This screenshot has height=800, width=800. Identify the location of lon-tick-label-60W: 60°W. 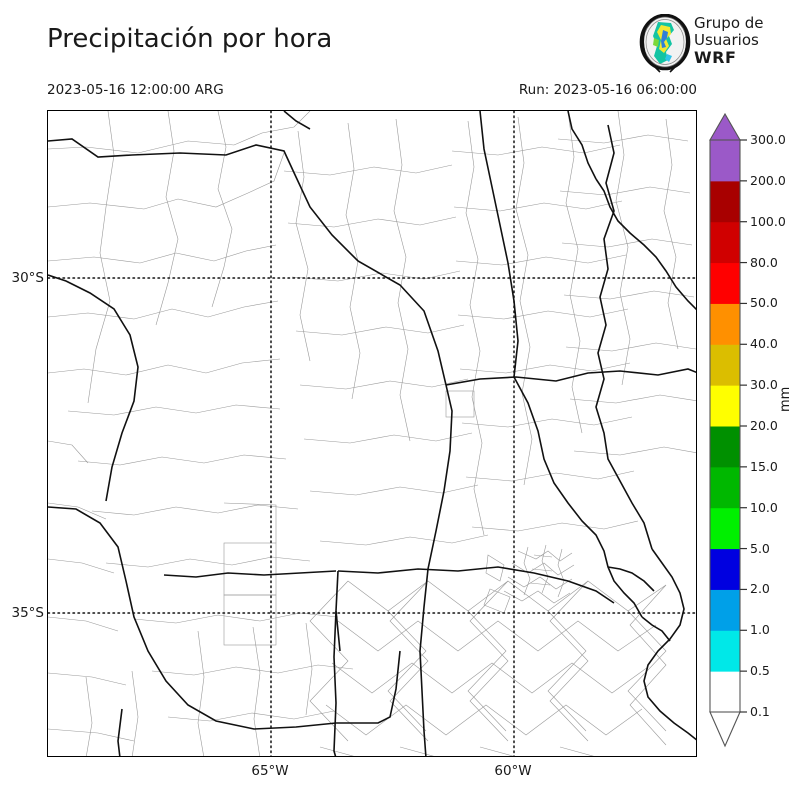
(513, 771).